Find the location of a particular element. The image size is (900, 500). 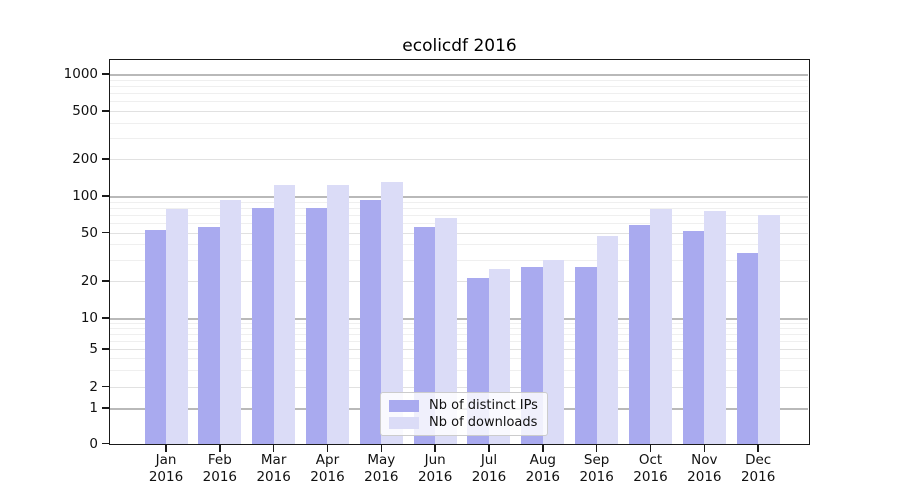

bar-distinct-ips-sep is located at coordinates (586, 355).